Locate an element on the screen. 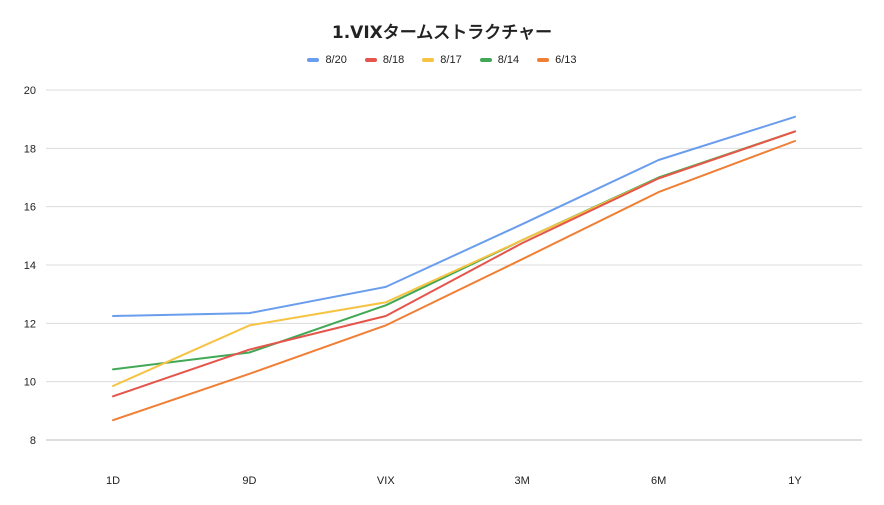  legend-item: 6/13 is located at coordinates (557, 60).